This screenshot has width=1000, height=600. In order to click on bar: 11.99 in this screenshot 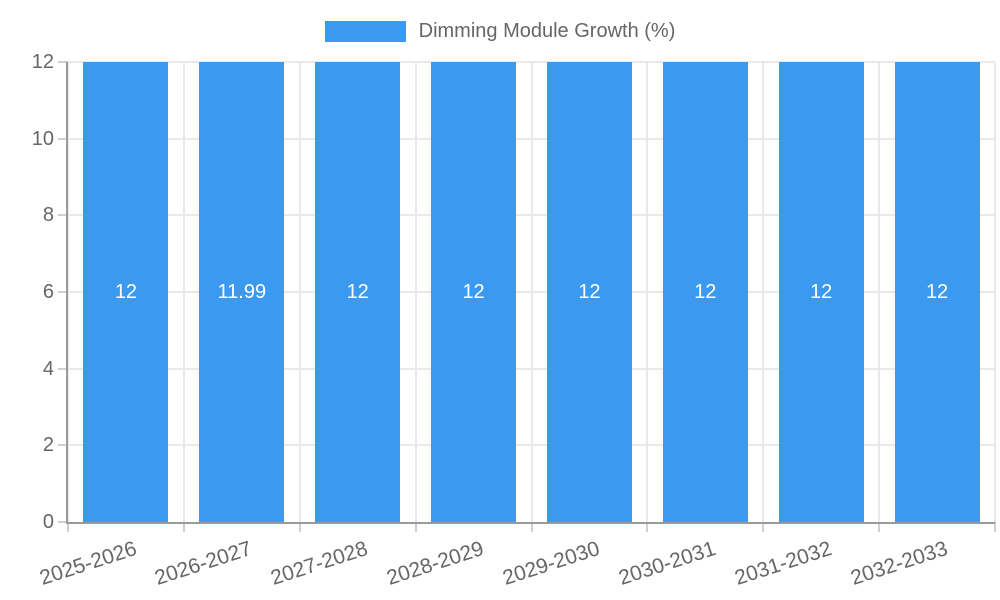, I will do `click(242, 292)`.